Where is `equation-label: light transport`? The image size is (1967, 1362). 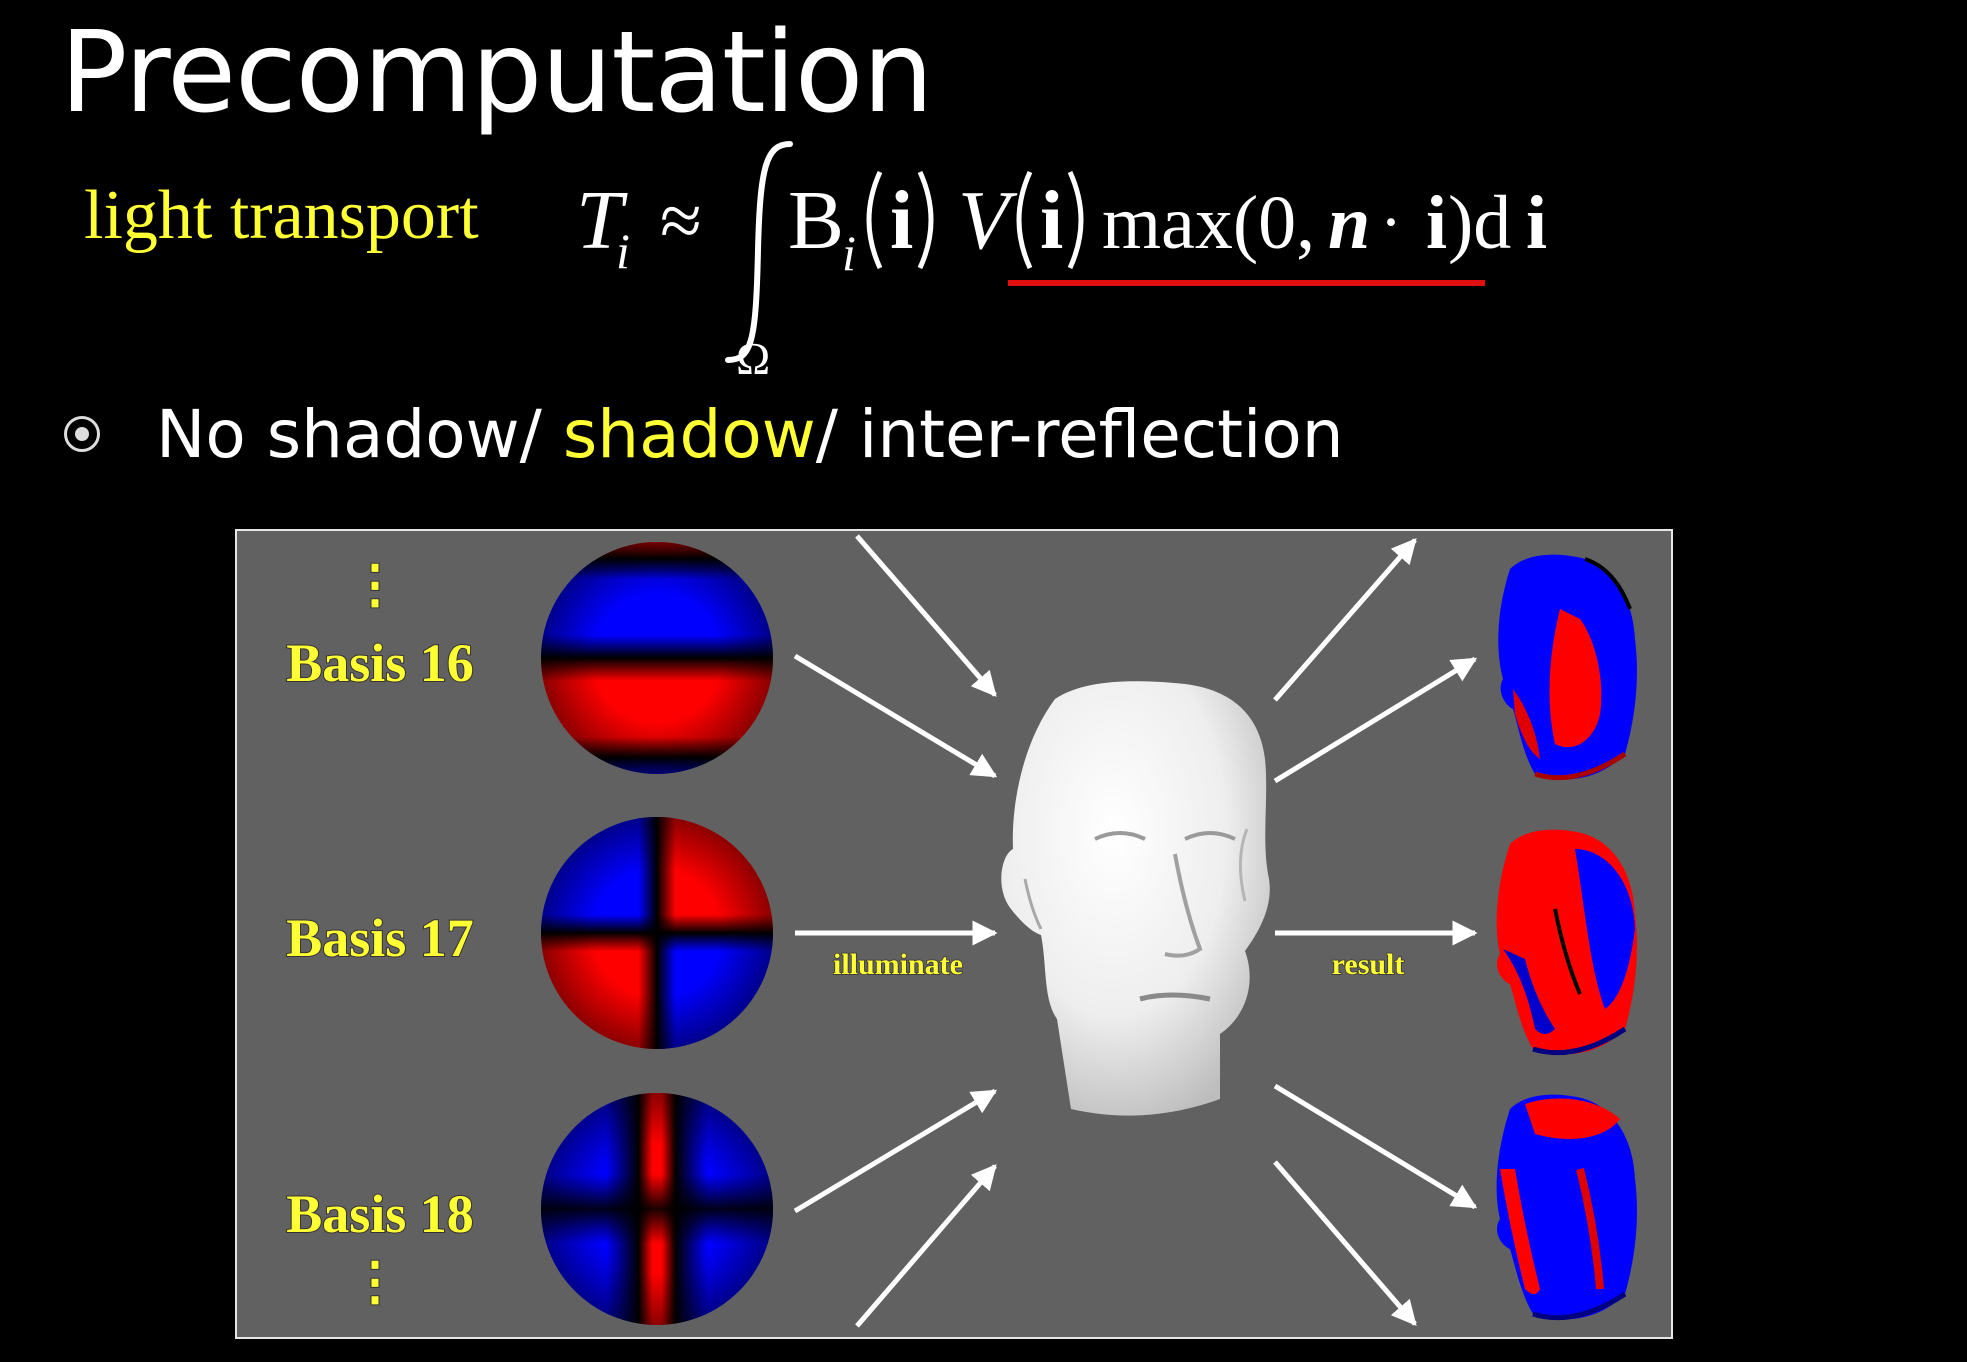 equation-label: light transport is located at coordinates (281, 215).